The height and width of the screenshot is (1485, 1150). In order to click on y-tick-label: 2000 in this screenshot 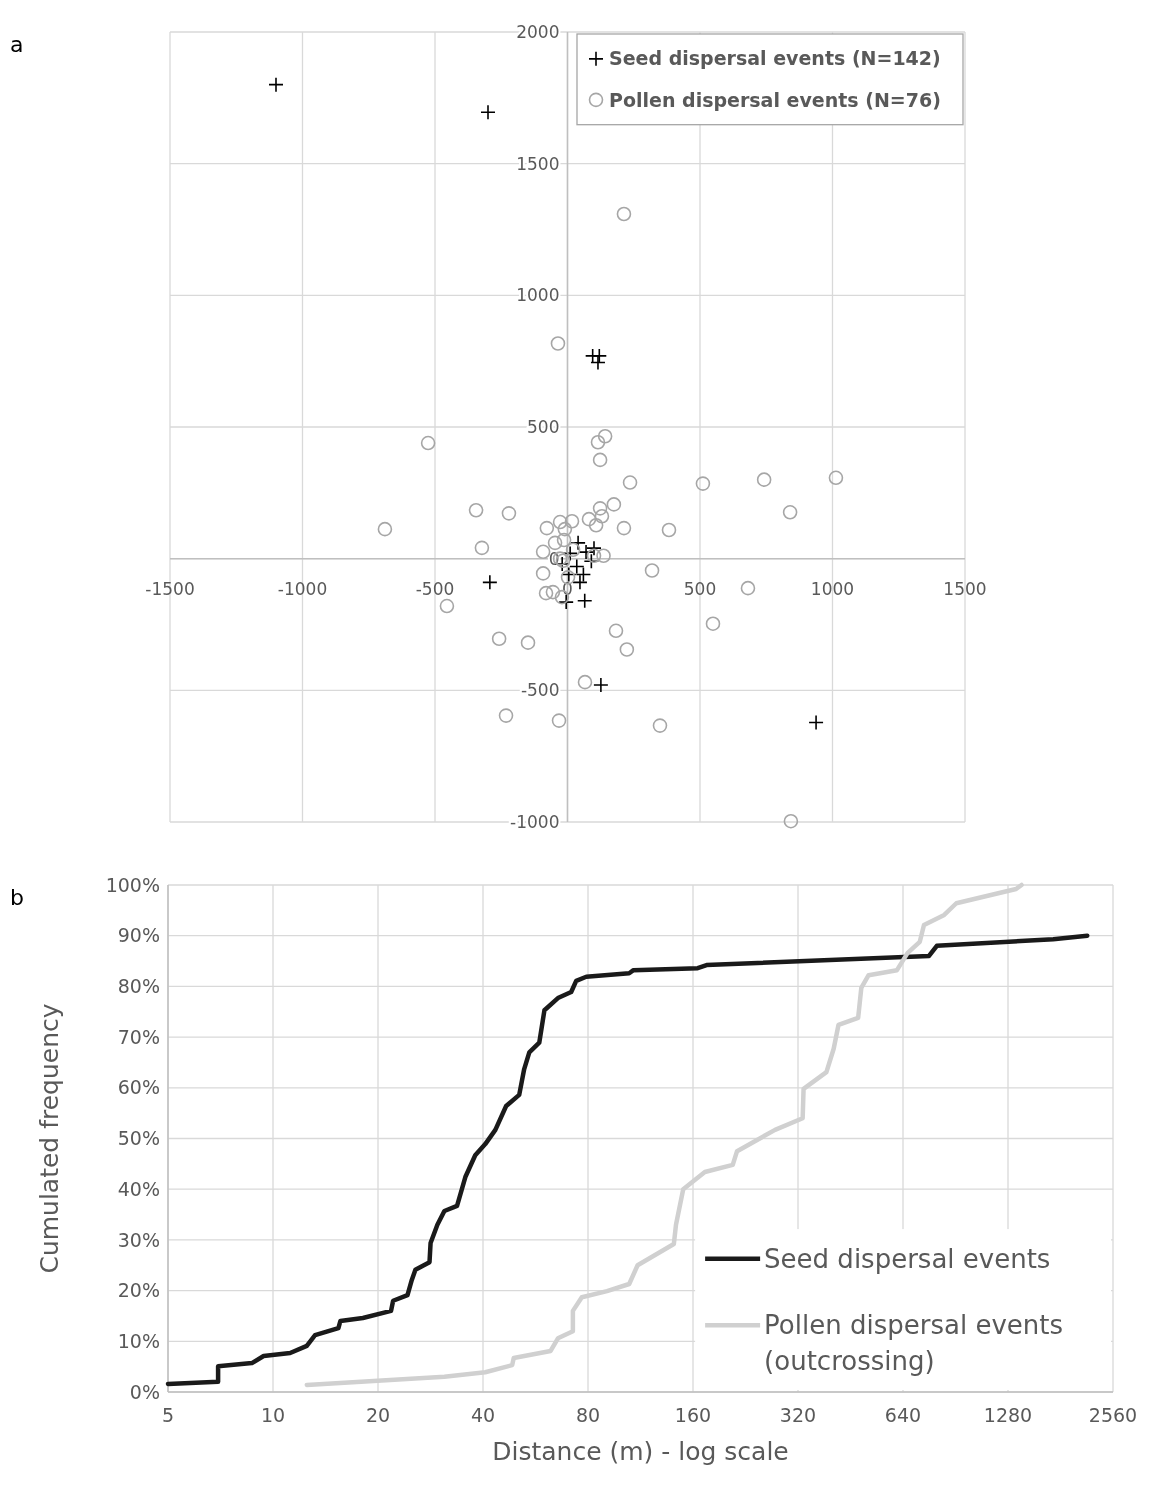, I will do `click(538, 31)`.